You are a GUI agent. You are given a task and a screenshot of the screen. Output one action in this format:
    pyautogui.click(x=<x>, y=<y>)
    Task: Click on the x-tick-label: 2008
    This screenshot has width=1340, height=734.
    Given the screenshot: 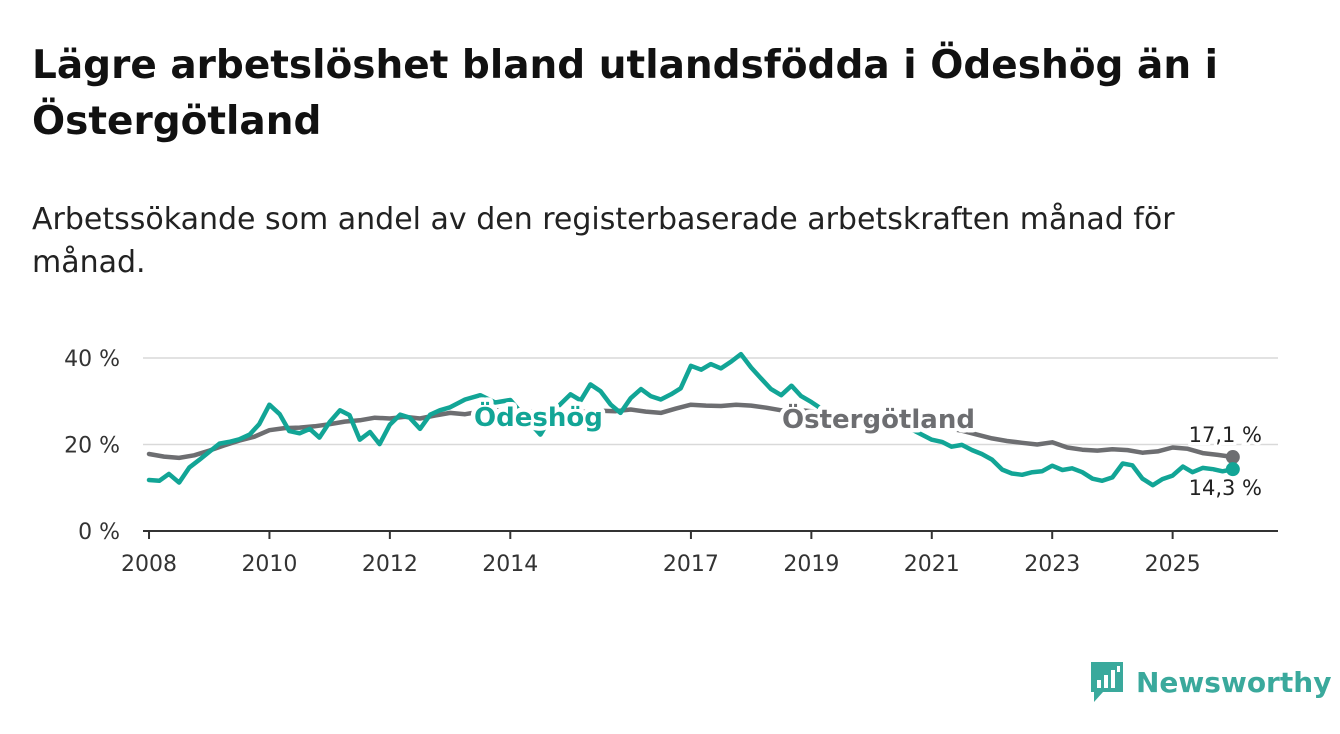 What is the action you would take?
    pyautogui.click(x=149, y=564)
    